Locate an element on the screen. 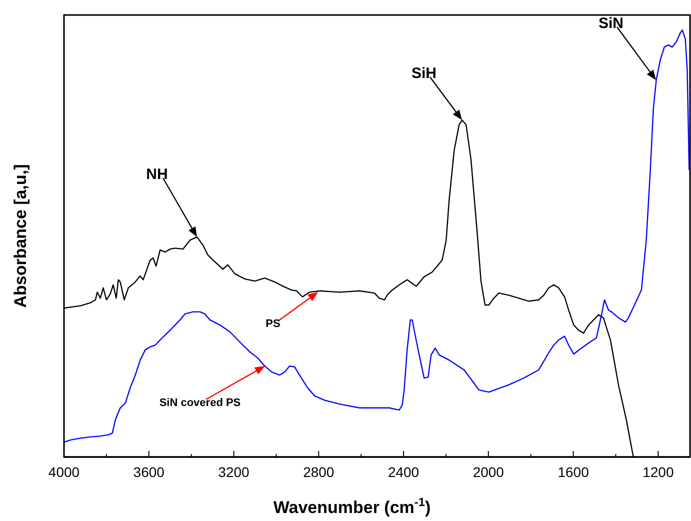 Image resolution: width=691 pixels, height=521 pixels. y-axis-title: Absorbance [a,u,] is located at coordinates (20, 236).